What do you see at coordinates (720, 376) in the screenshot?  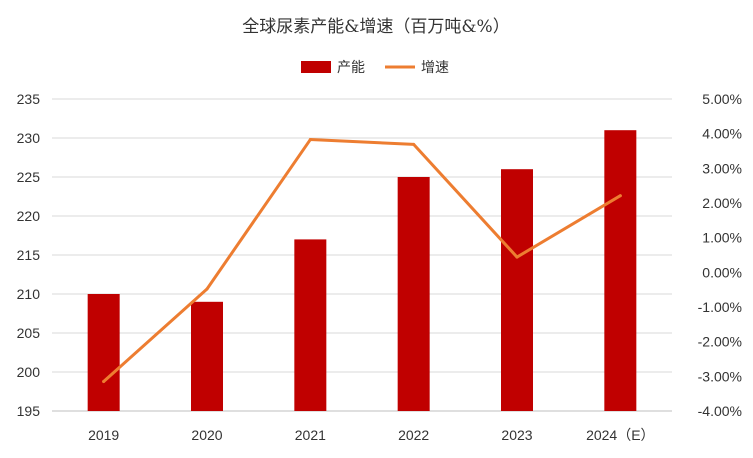 I see `right-tick-label: -3.00%` at bounding box center [720, 376].